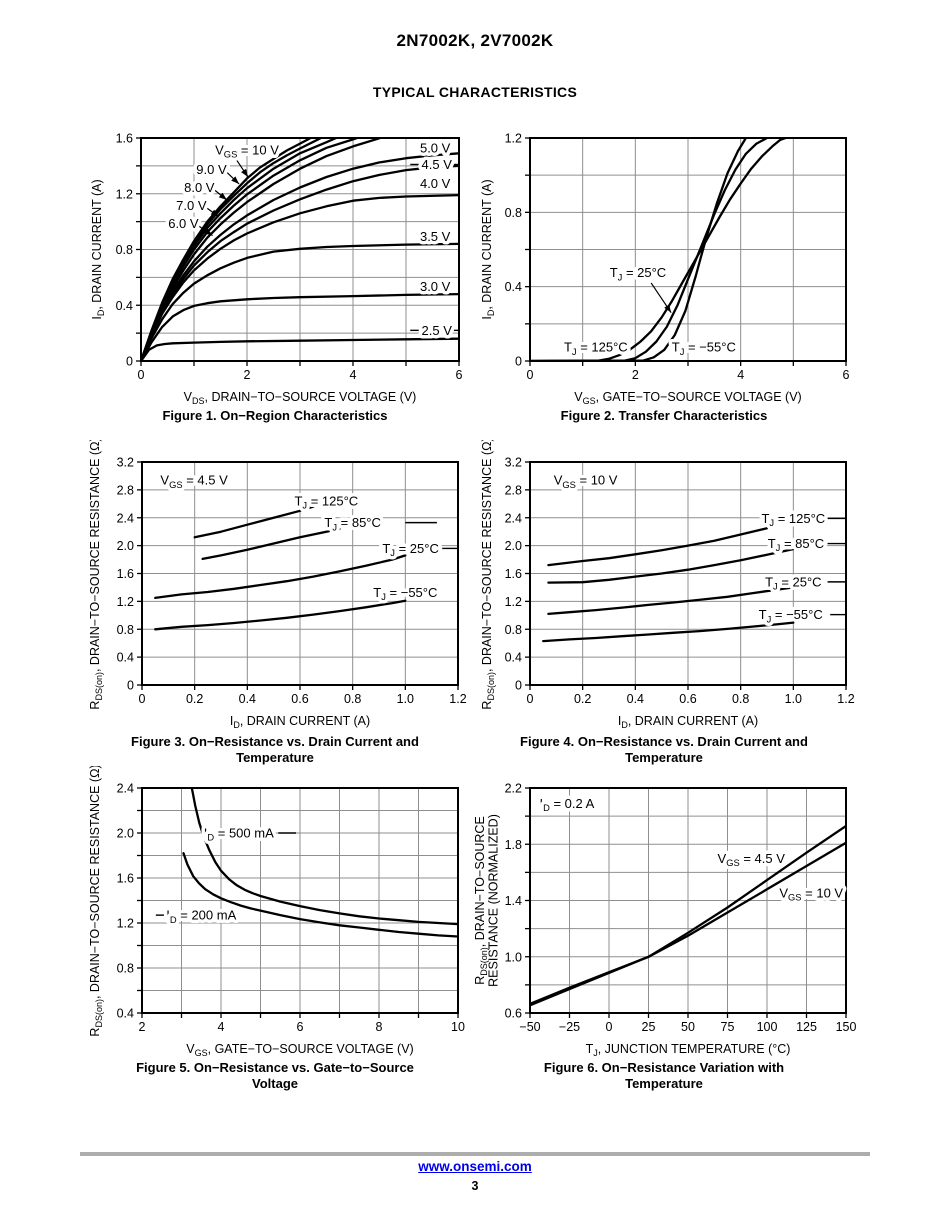  I want to click on curve-label: 6.0 V, so click(183, 223).